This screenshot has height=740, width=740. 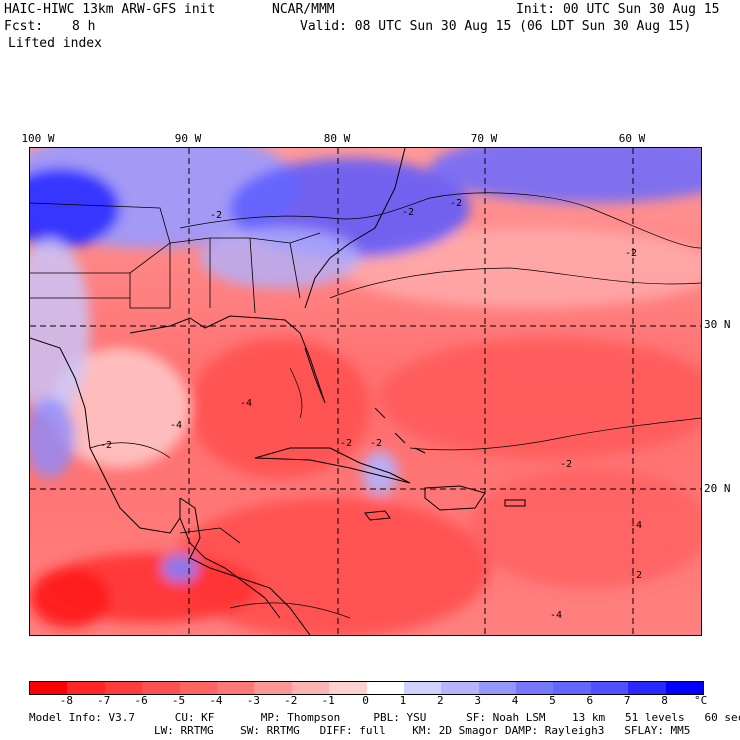 What do you see at coordinates (291, 700) in the screenshot?
I see `colorbar-tick-label: -2` at bounding box center [291, 700].